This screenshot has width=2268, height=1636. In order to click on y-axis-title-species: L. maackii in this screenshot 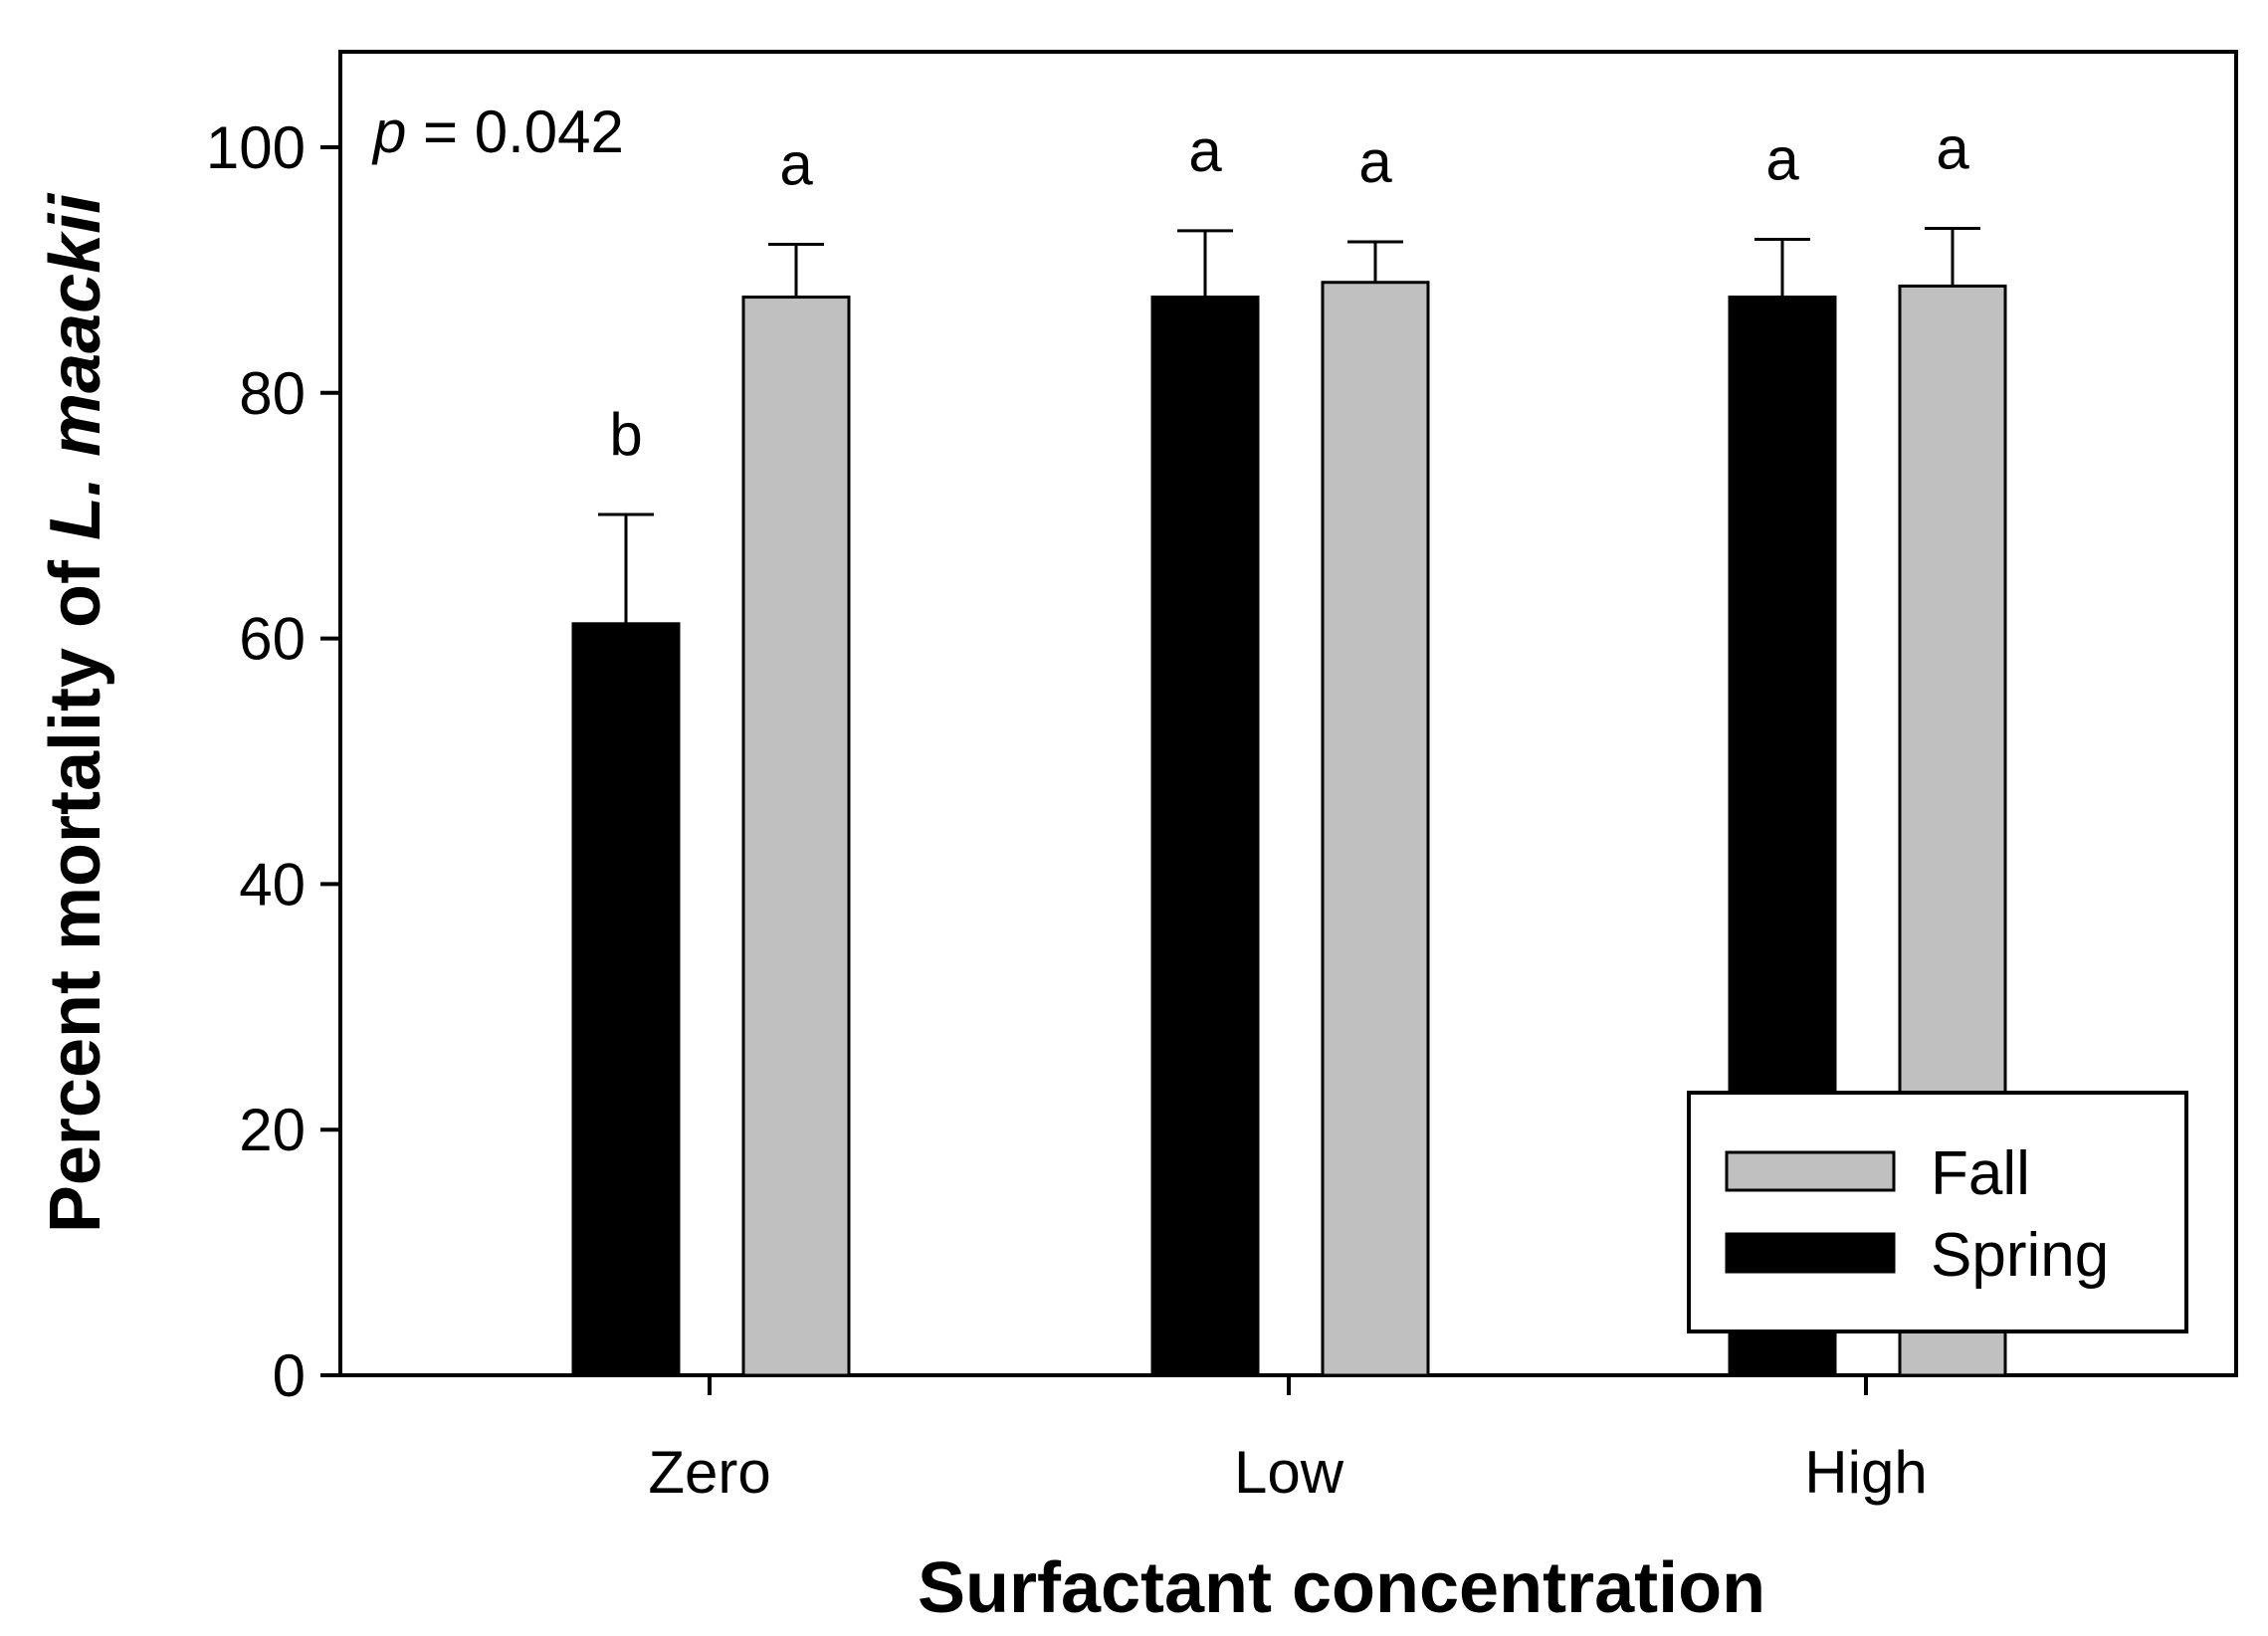, I will do `click(75, 366)`.